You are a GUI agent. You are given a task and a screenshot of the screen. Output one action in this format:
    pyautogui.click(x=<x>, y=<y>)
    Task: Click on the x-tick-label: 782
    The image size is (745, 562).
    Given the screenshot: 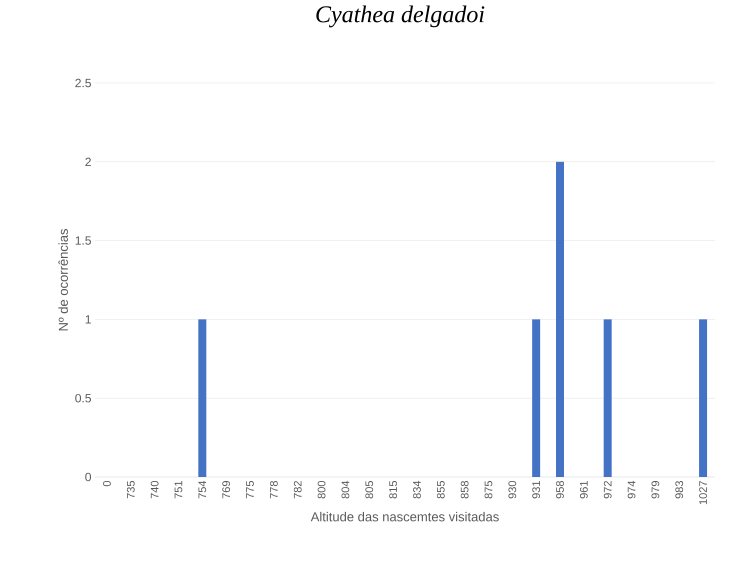 What is the action you would take?
    pyautogui.click(x=298, y=489)
    